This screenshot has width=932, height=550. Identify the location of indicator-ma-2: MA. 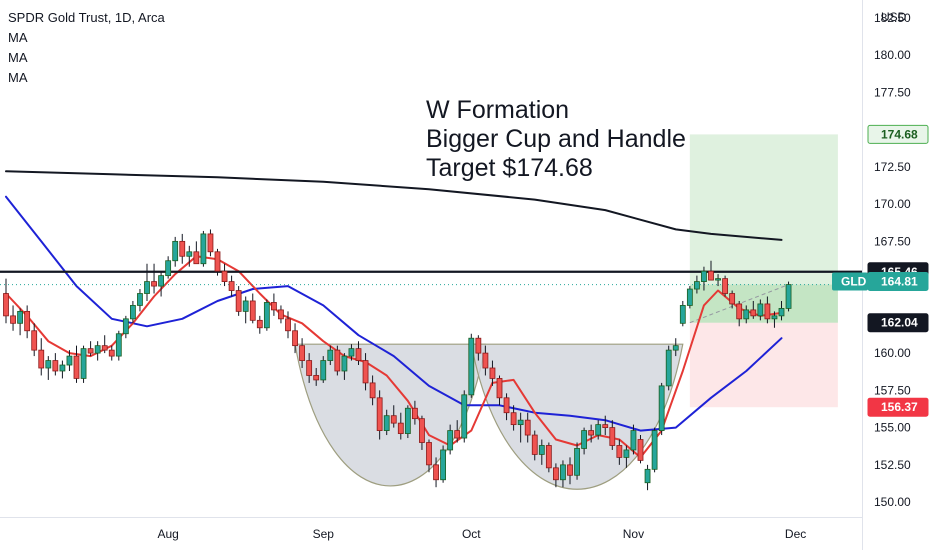
(18, 57).